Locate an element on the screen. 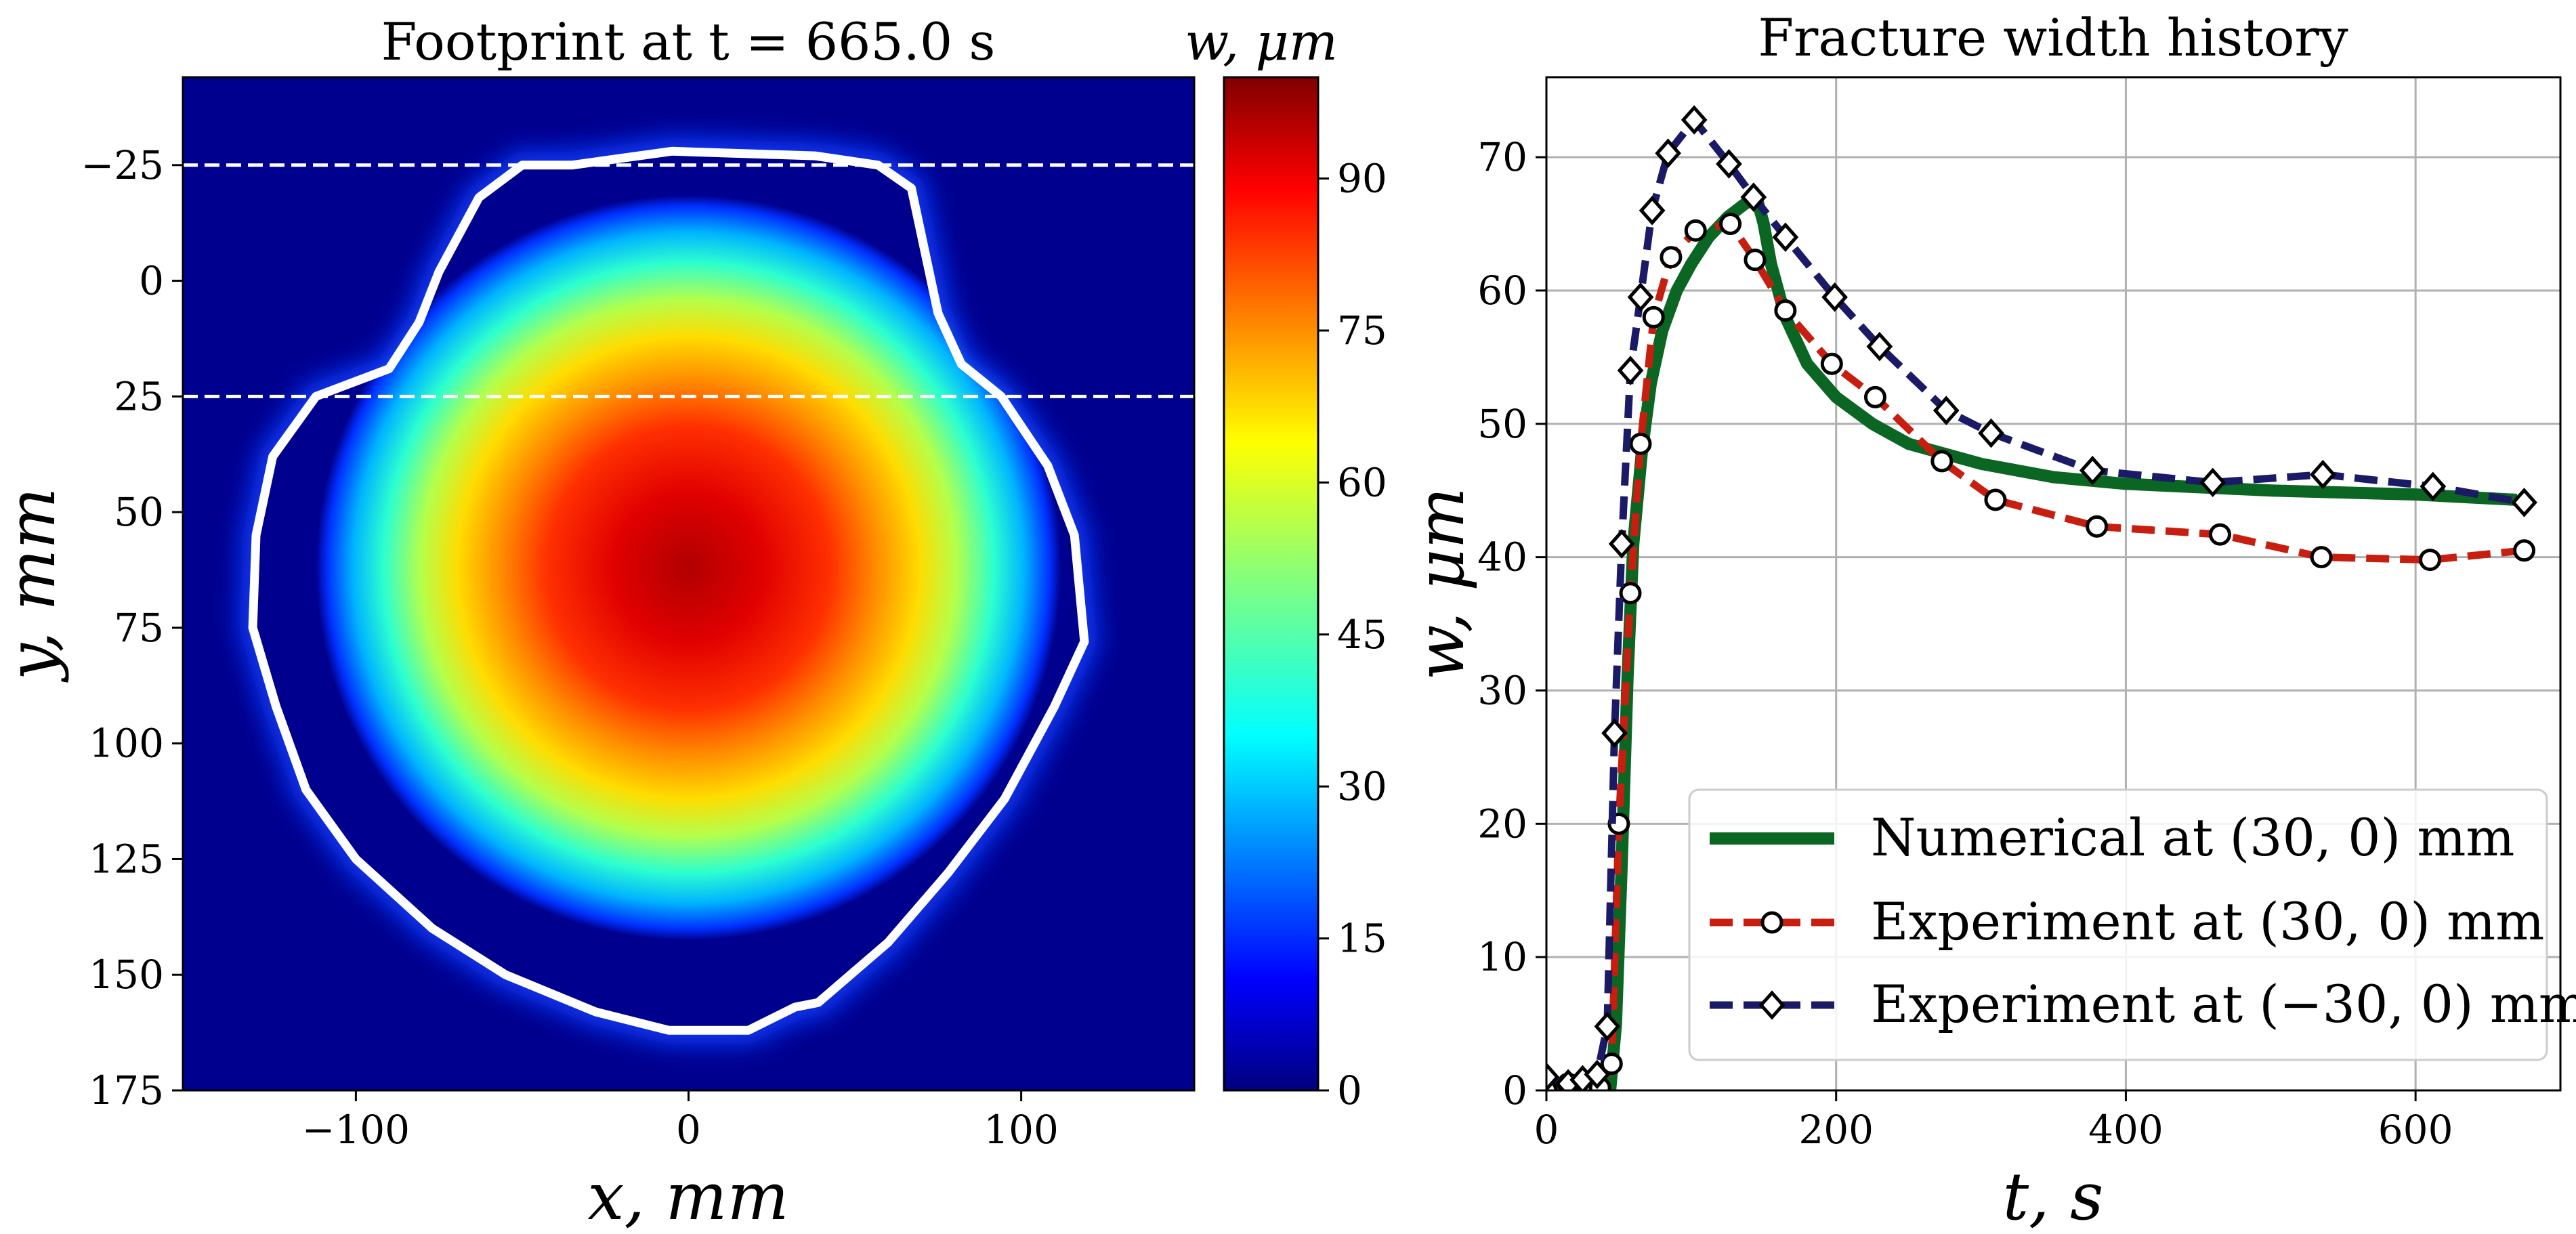  line-x-label: t, s is located at coordinates (2053, 1196).